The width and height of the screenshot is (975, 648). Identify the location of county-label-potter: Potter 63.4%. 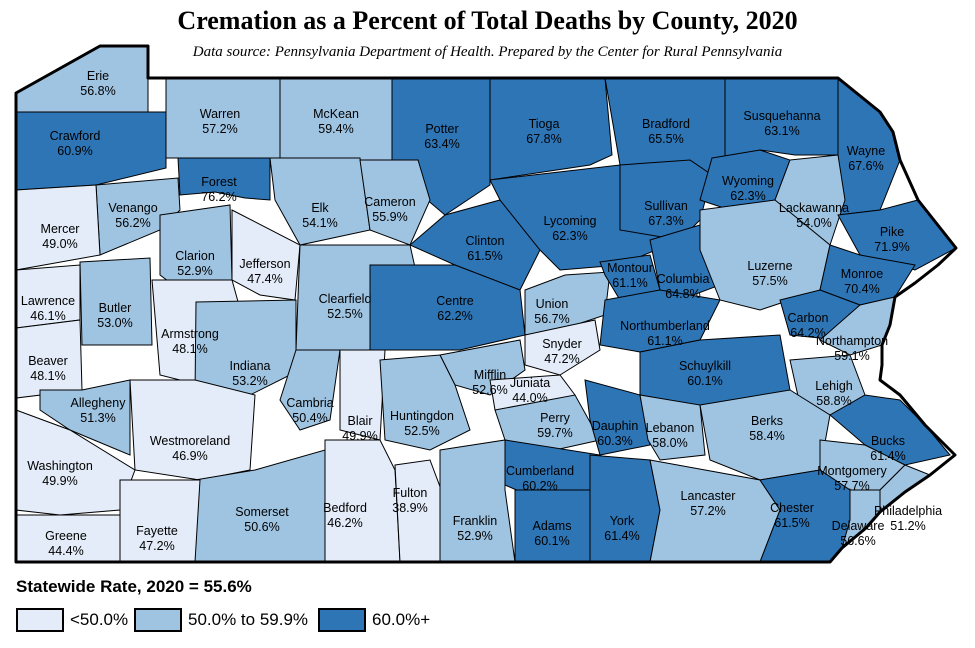
(441, 136).